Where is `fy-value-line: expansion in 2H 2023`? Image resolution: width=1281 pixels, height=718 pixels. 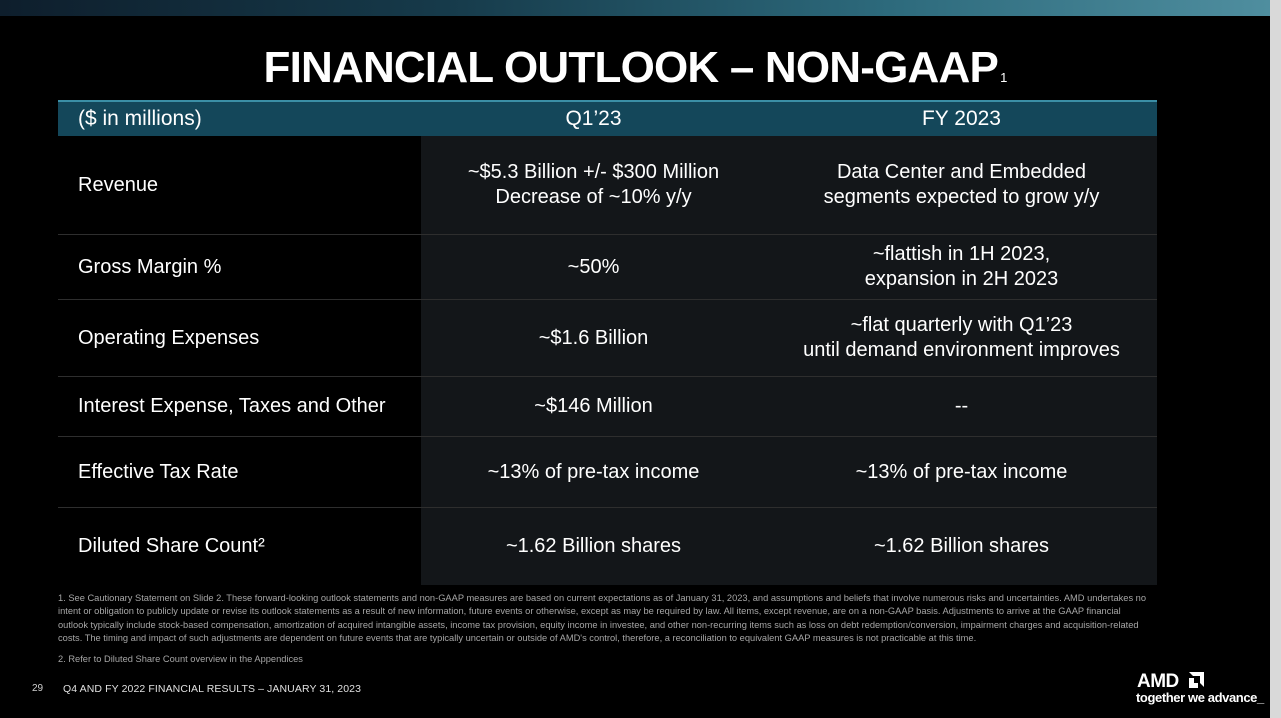
fy-value-line: expansion in 2H 2023 is located at coordinates (961, 279).